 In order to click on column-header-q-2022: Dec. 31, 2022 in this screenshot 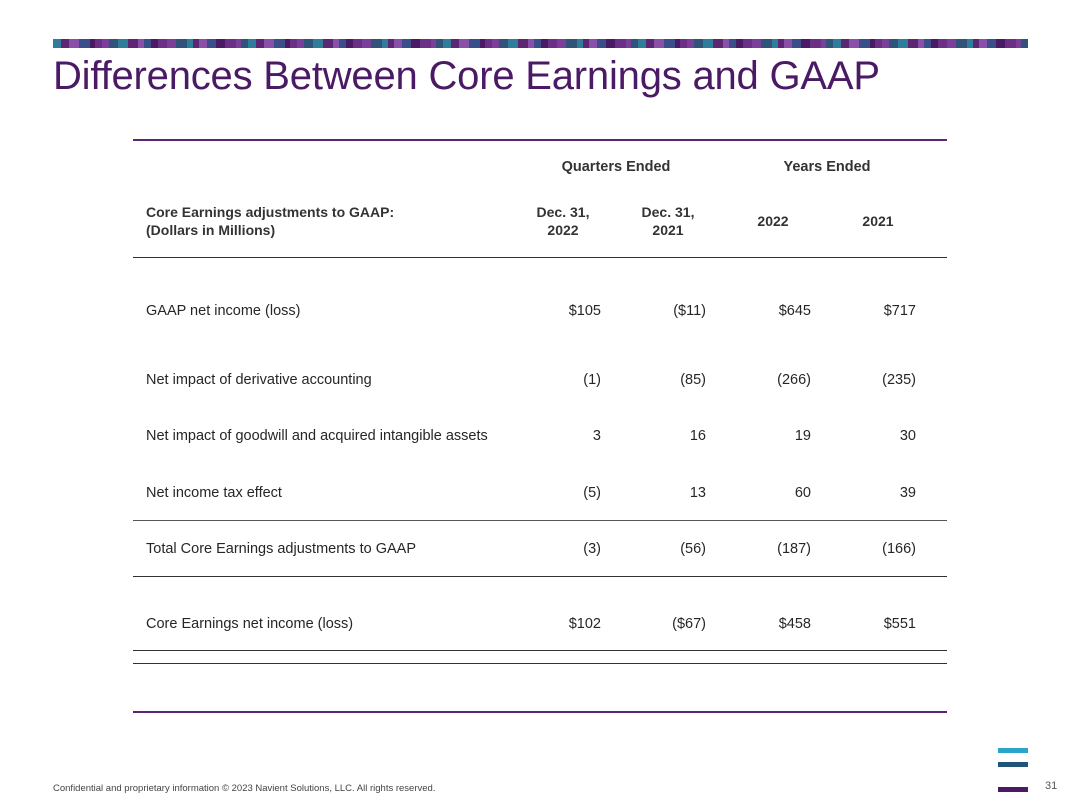, I will do `click(563, 221)`.